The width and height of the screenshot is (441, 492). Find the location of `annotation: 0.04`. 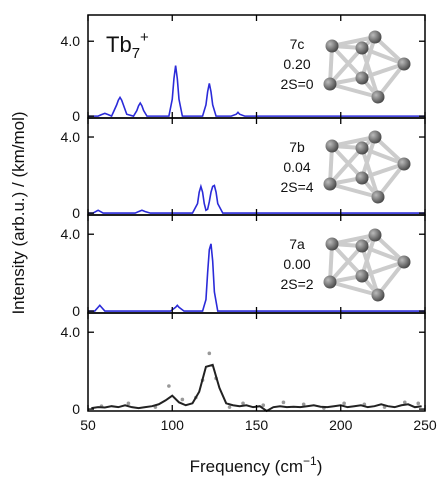

annotation: 0.04 is located at coordinates (296, 167).